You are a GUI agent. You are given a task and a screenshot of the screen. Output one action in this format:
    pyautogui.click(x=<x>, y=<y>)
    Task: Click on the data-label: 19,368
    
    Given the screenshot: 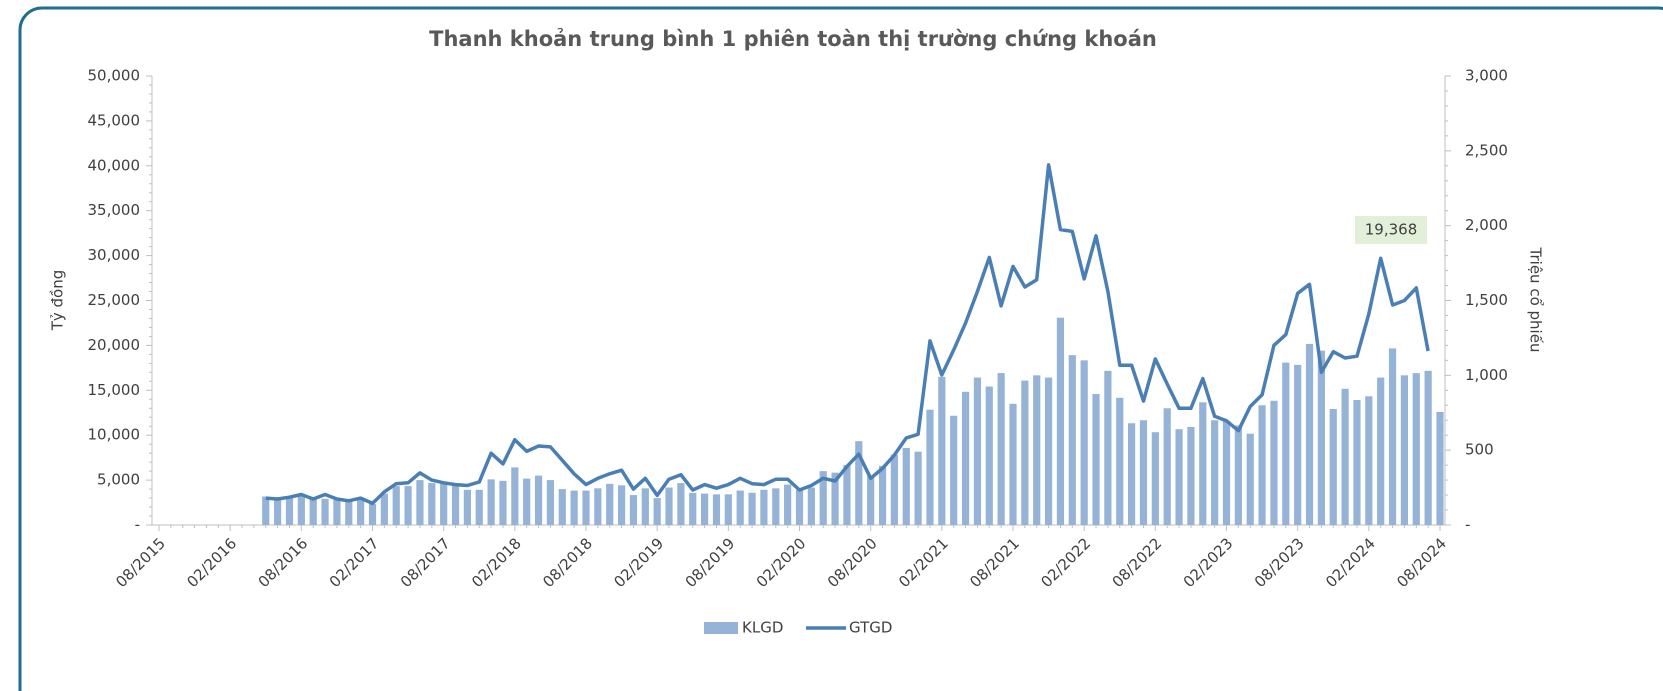 What is the action you would take?
    pyautogui.click(x=1391, y=230)
    